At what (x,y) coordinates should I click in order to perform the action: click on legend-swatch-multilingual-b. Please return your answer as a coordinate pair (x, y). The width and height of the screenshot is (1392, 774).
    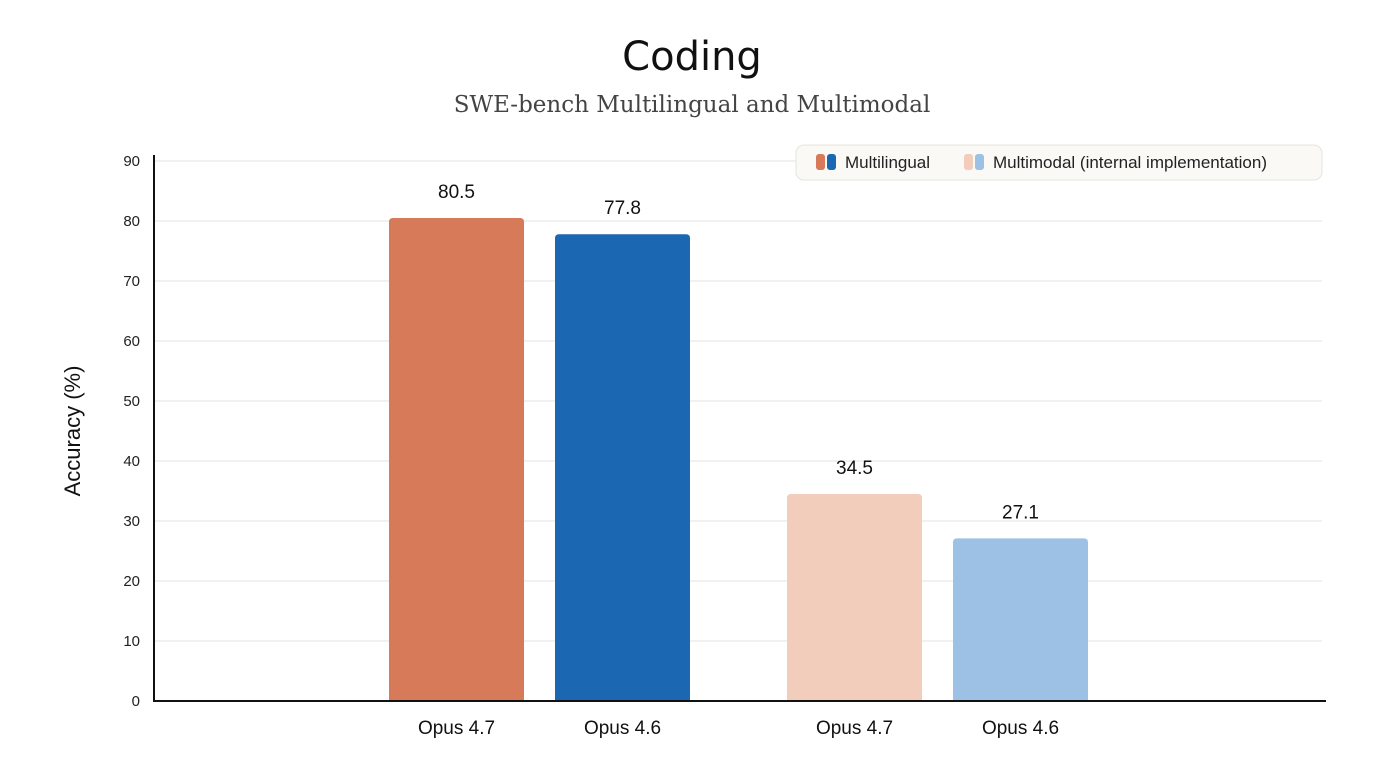
    Looking at the image, I should click on (831, 162).